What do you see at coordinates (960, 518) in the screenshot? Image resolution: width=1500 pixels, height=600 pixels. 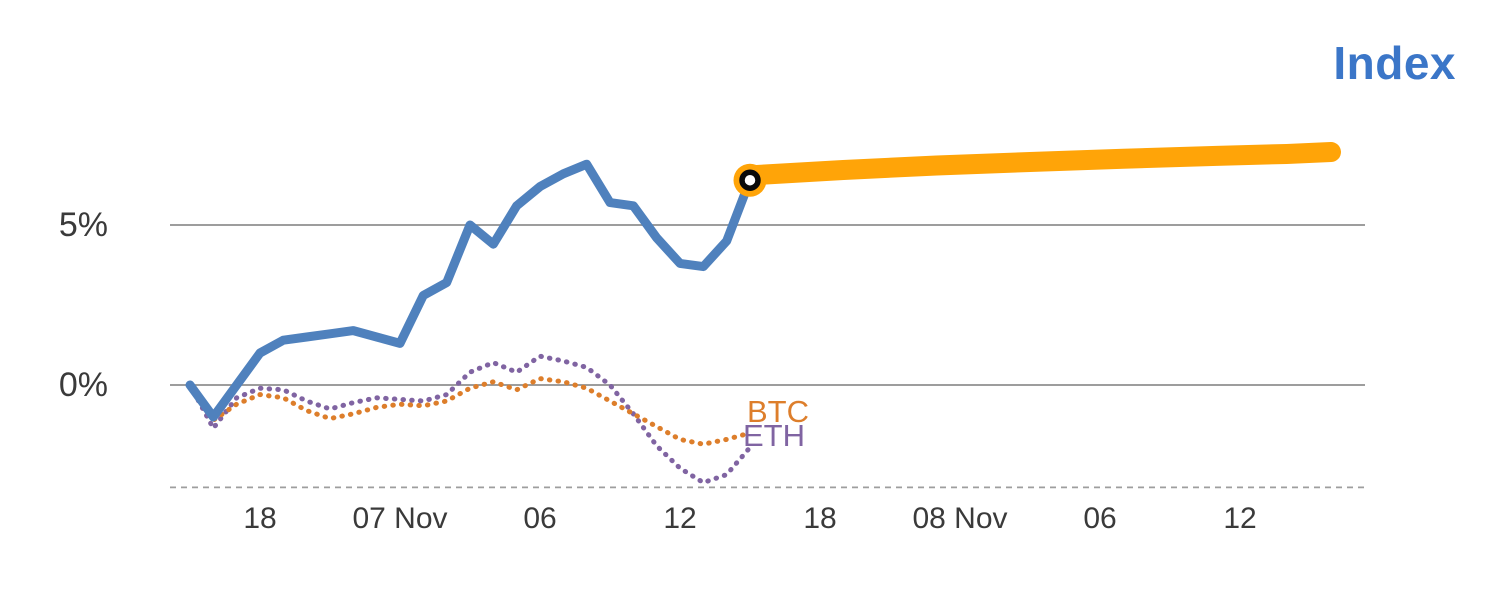 I see `x-tick-label-5: 08 Nov` at bounding box center [960, 518].